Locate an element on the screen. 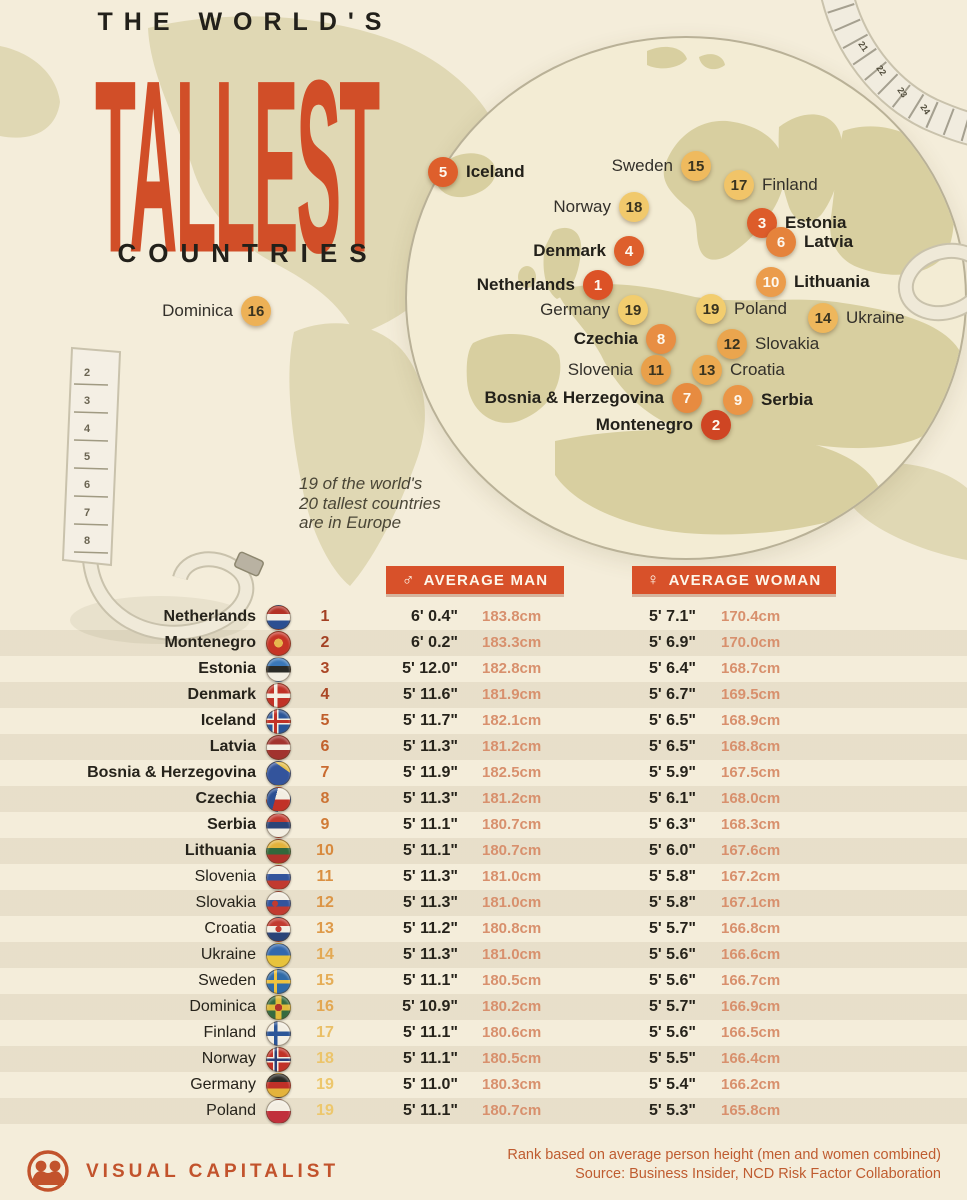 This screenshot has width=967, height=1200. average-woman-label: AVERAGE WOMAN is located at coordinates (745, 580).